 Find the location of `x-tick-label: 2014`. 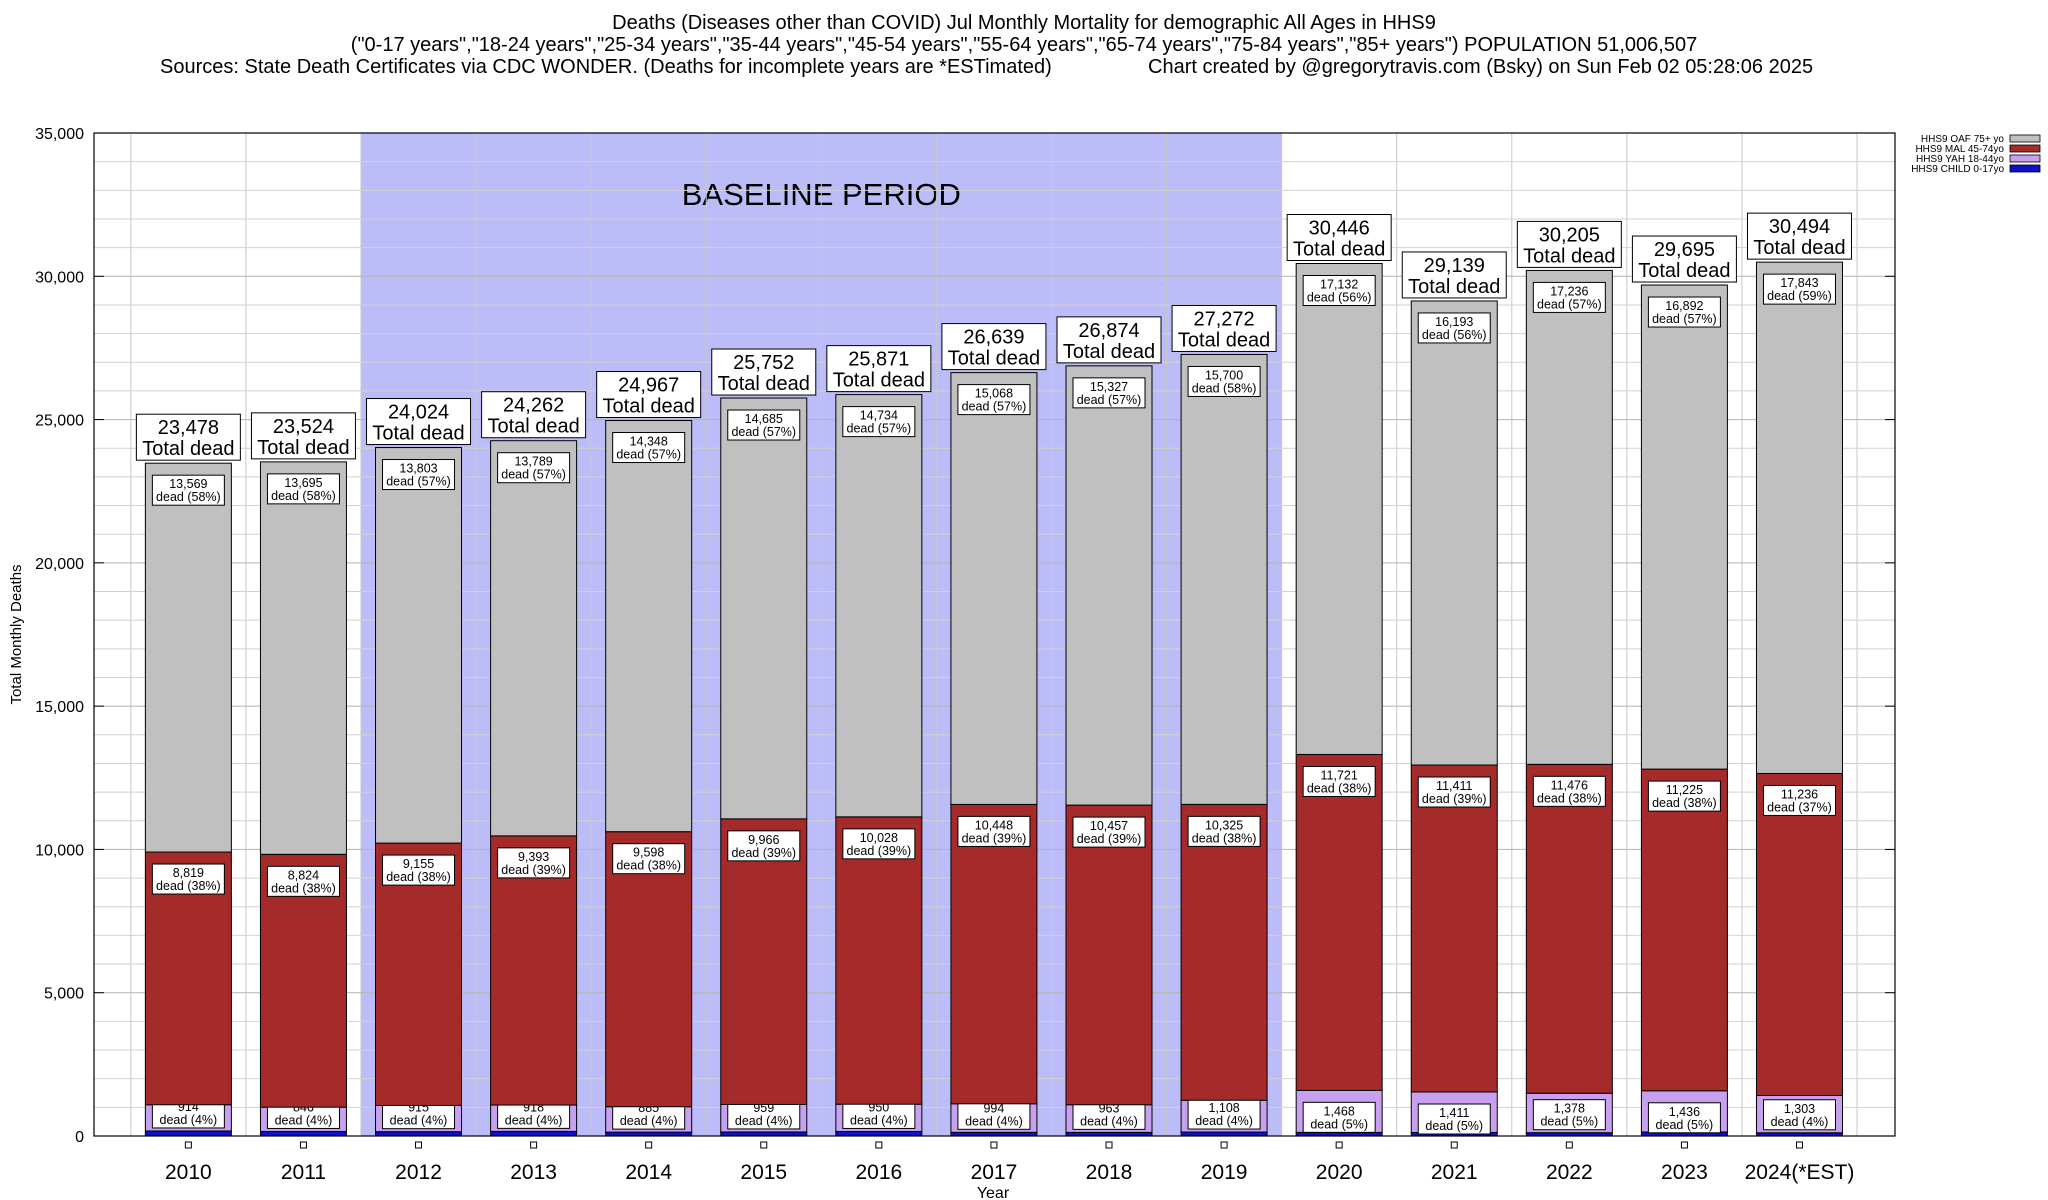

x-tick-label: 2014 is located at coordinates (648, 1172).